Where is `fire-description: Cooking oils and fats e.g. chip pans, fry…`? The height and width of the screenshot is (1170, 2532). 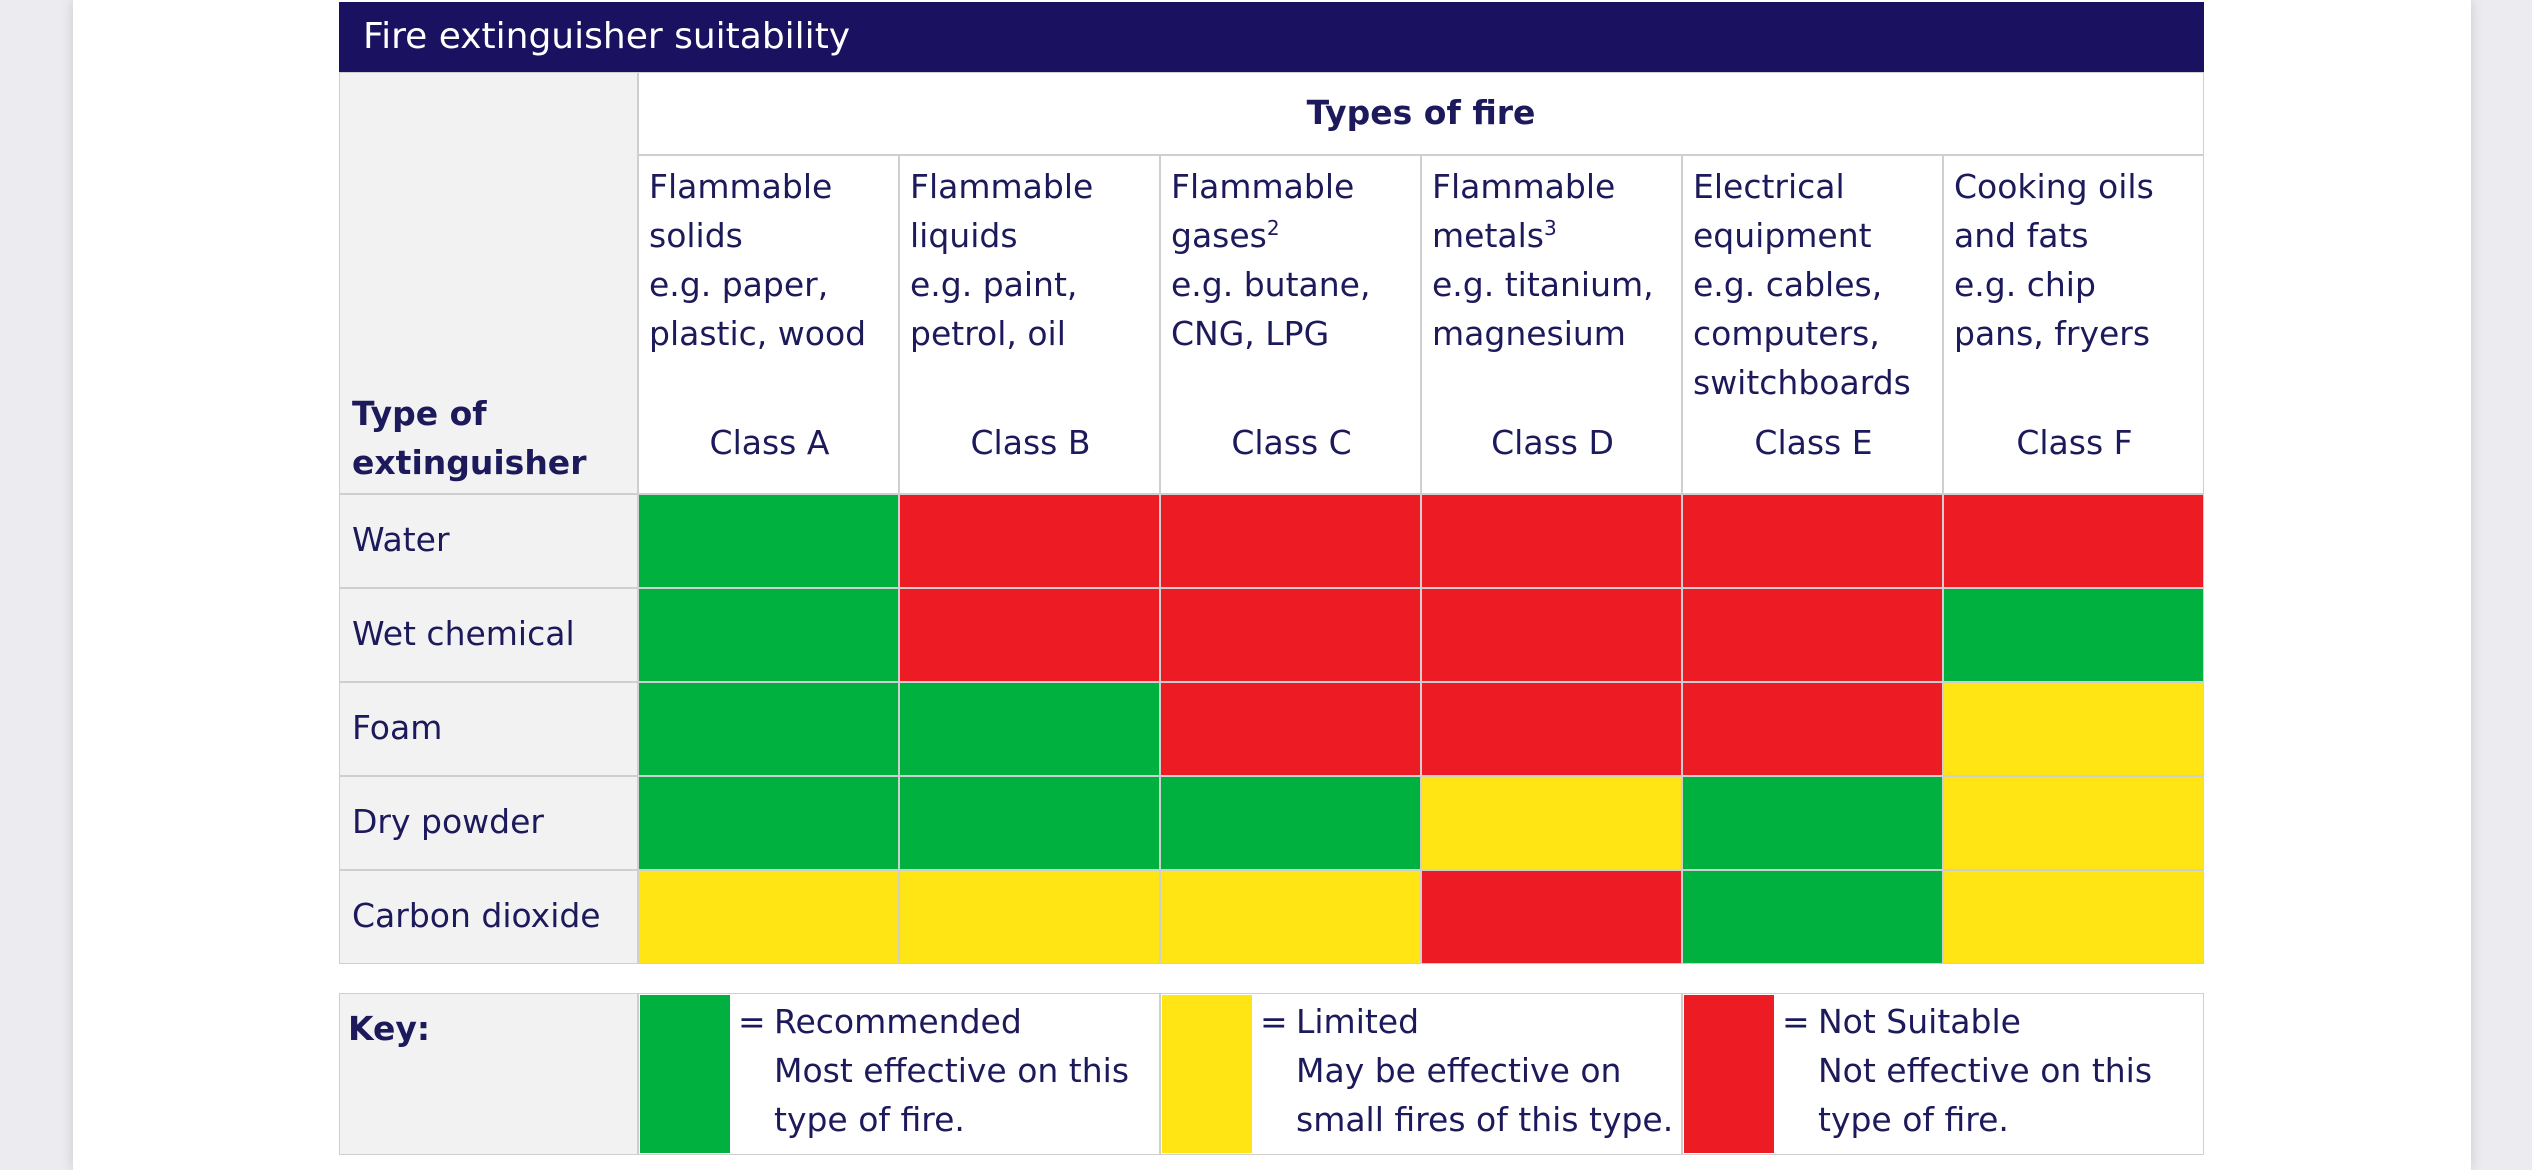
fire-description: Cooking oils and fats e.g. chip pans, fry… is located at coordinates (2073, 260).